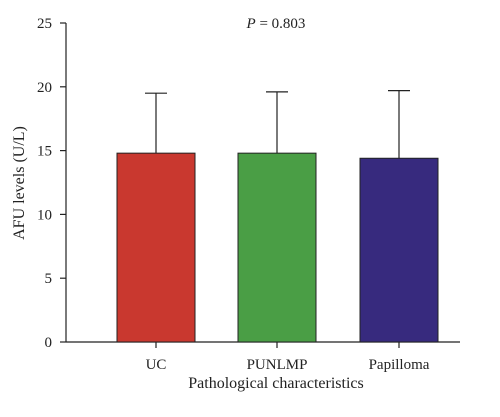 The image size is (500, 417). Describe the element at coordinates (44, 88) in the screenshot. I see `y-tick-label: 20` at that location.